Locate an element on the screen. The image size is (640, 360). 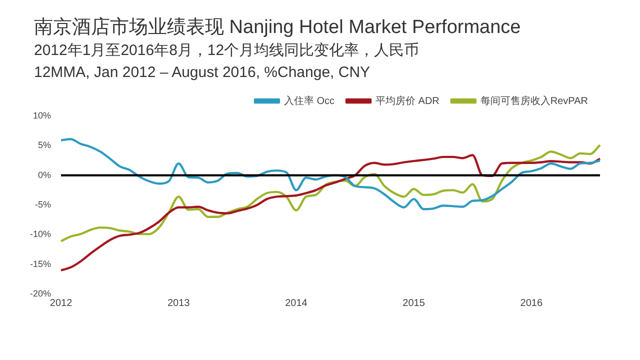
x-tick-label: 2013 is located at coordinates (178, 303).